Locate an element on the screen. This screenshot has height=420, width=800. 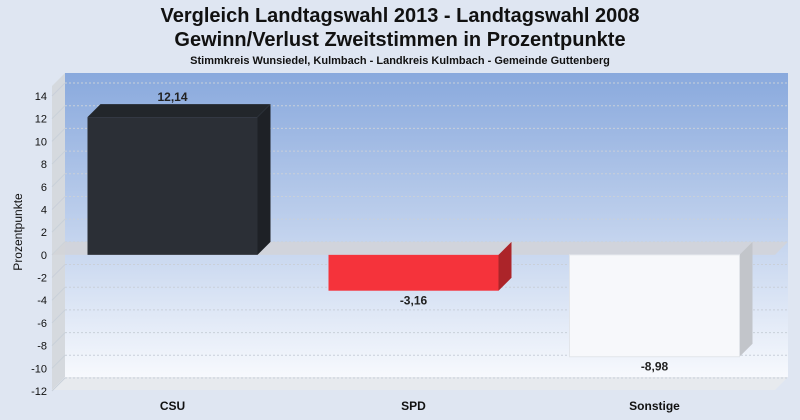
data-label: 12,14 is located at coordinates (172, 97).